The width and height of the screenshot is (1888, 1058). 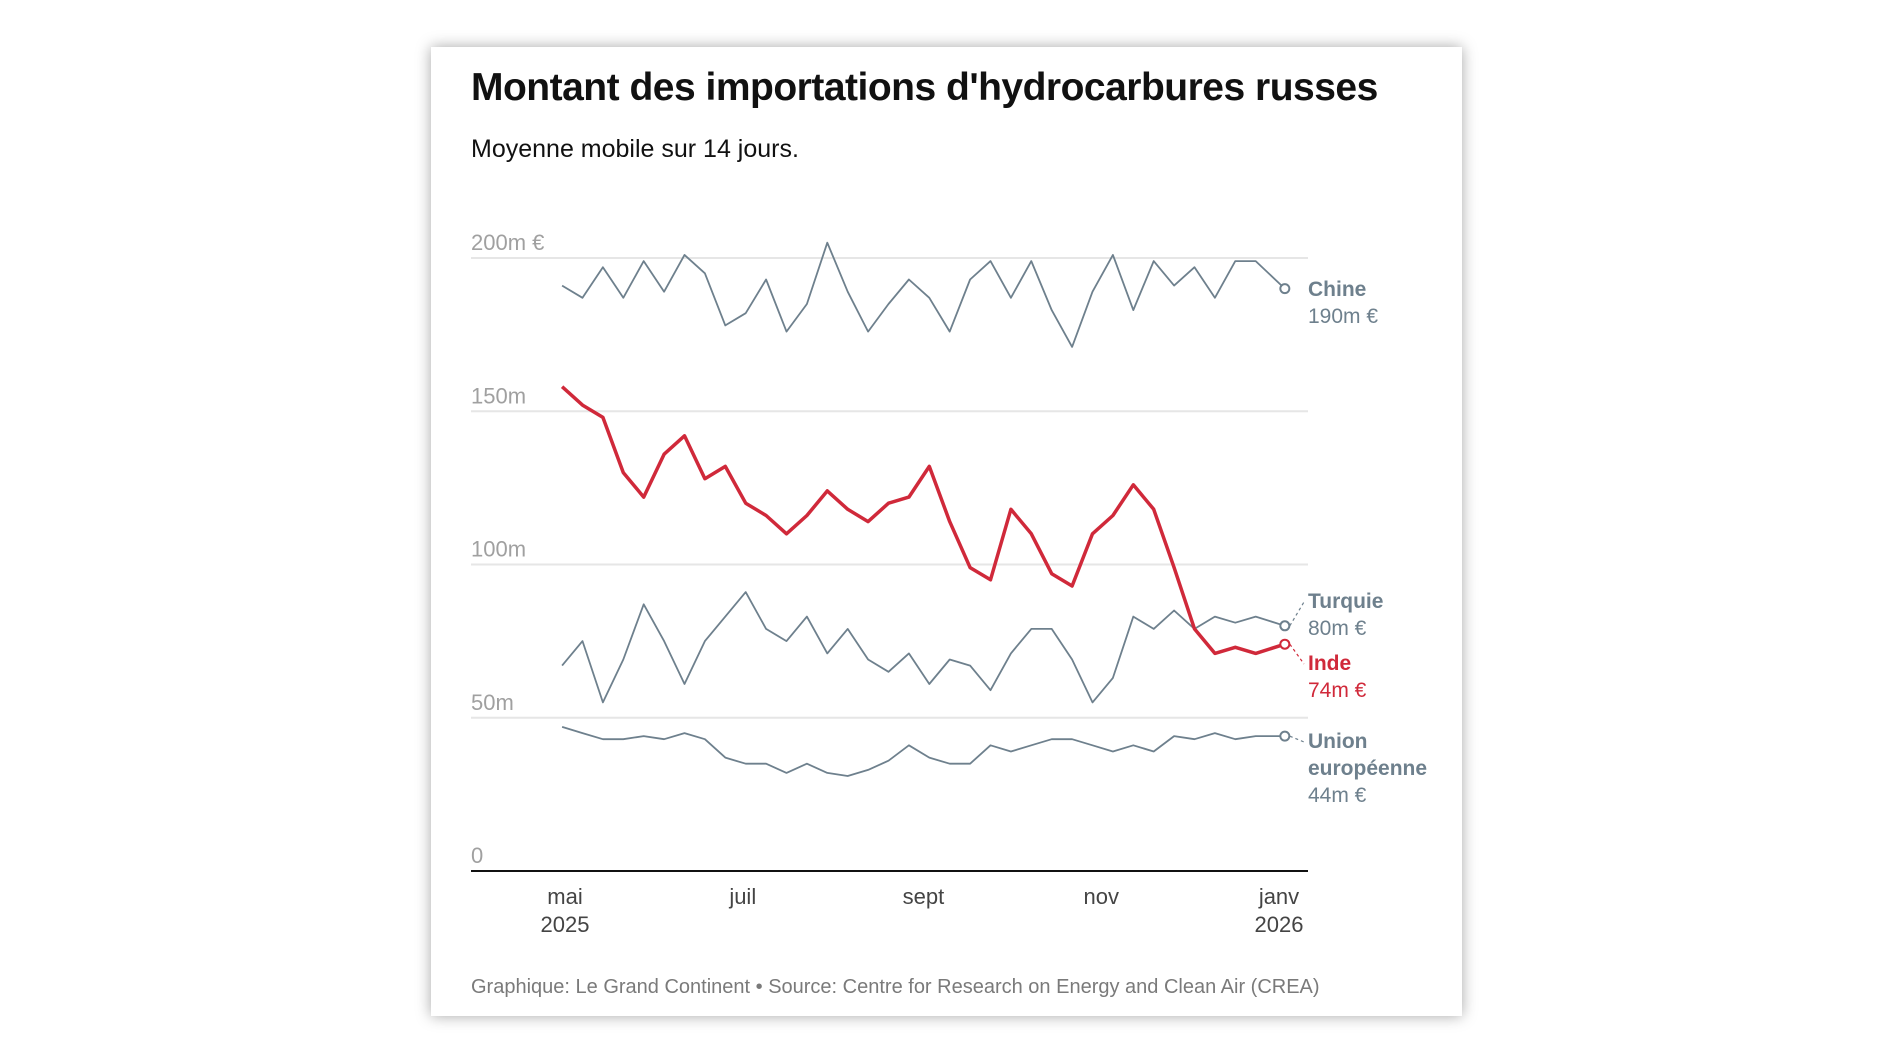 What do you see at coordinates (924, 896) in the screenshot?
I see `x-tick-label: sept` at bounding box center [924, 896].